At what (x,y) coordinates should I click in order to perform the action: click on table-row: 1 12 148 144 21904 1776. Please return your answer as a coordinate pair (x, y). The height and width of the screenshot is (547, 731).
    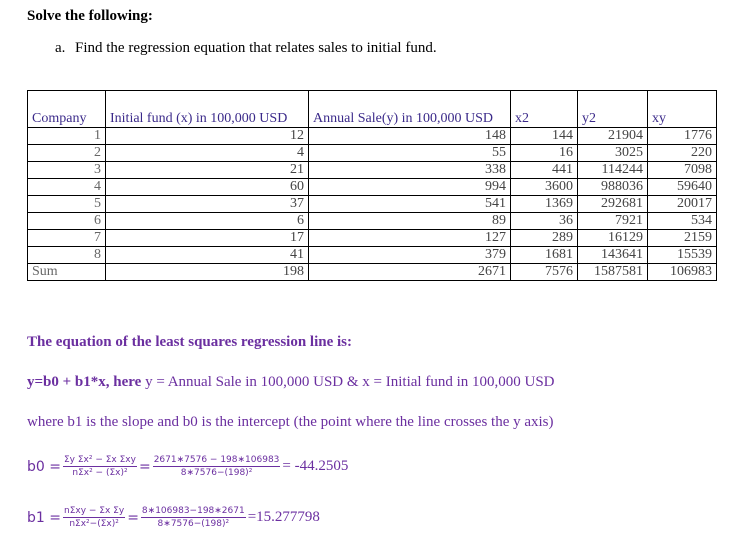
    Looking at the image, I should click on (372, 136).